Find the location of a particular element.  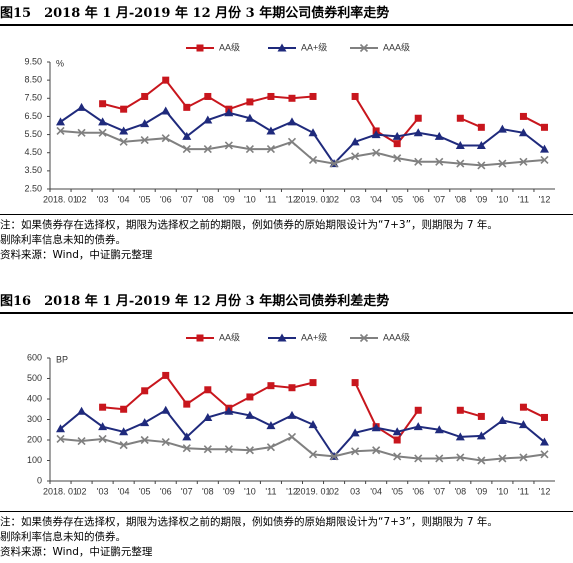

source: 资料来源：Wind，中证鹏元整理 is located at coordinates (76, 255).